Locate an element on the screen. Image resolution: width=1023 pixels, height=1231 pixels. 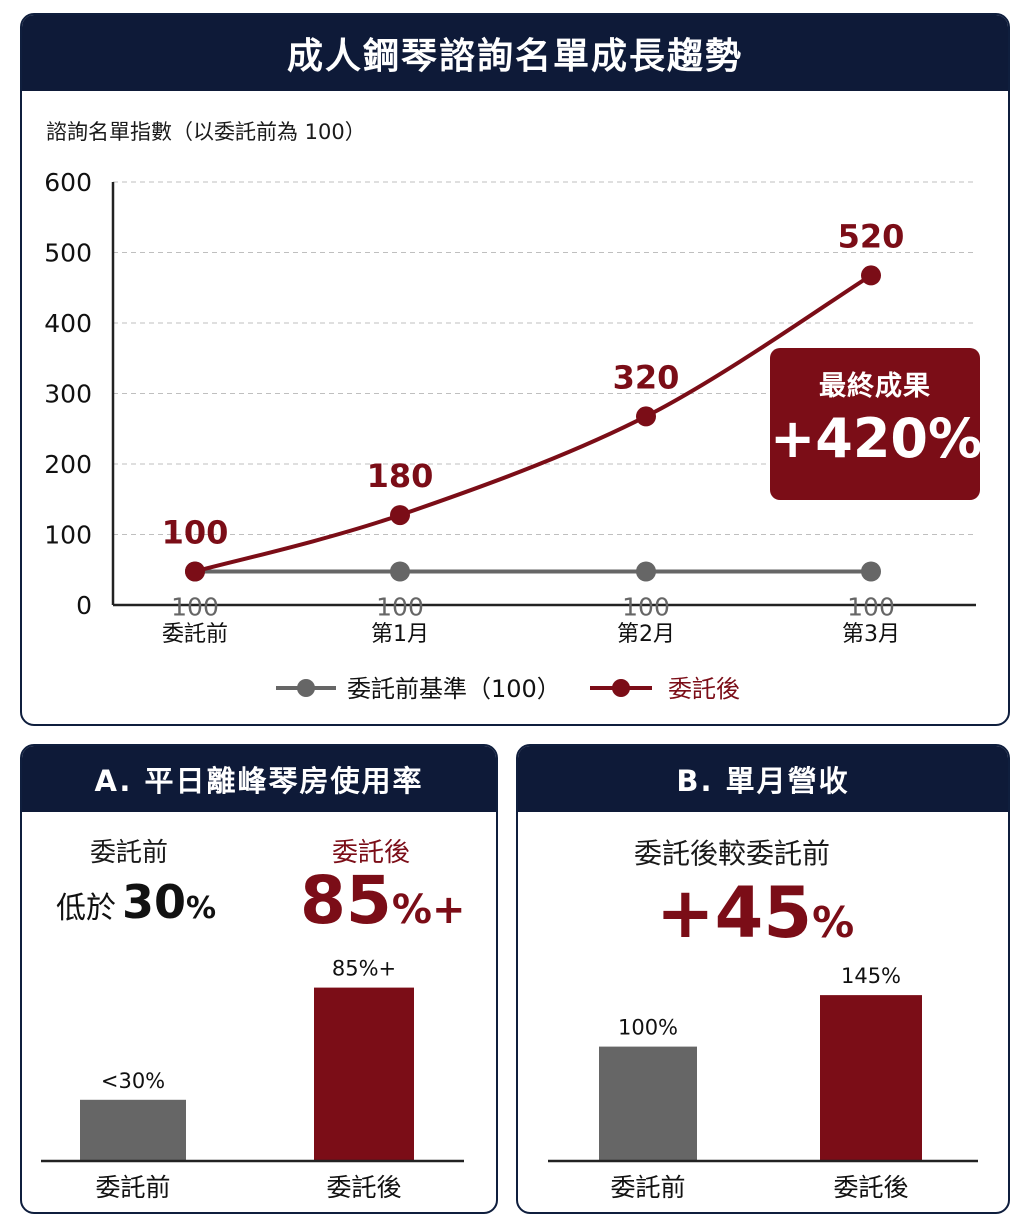
legend-baseline-marker is located at coordinates (306, 688).